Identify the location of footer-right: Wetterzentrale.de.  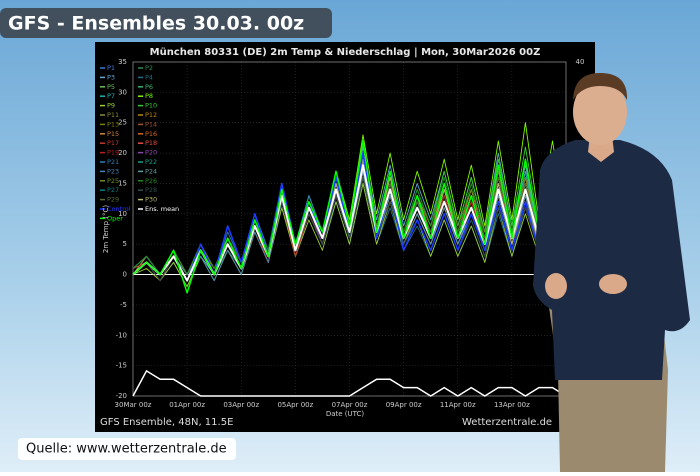
(507, 422).